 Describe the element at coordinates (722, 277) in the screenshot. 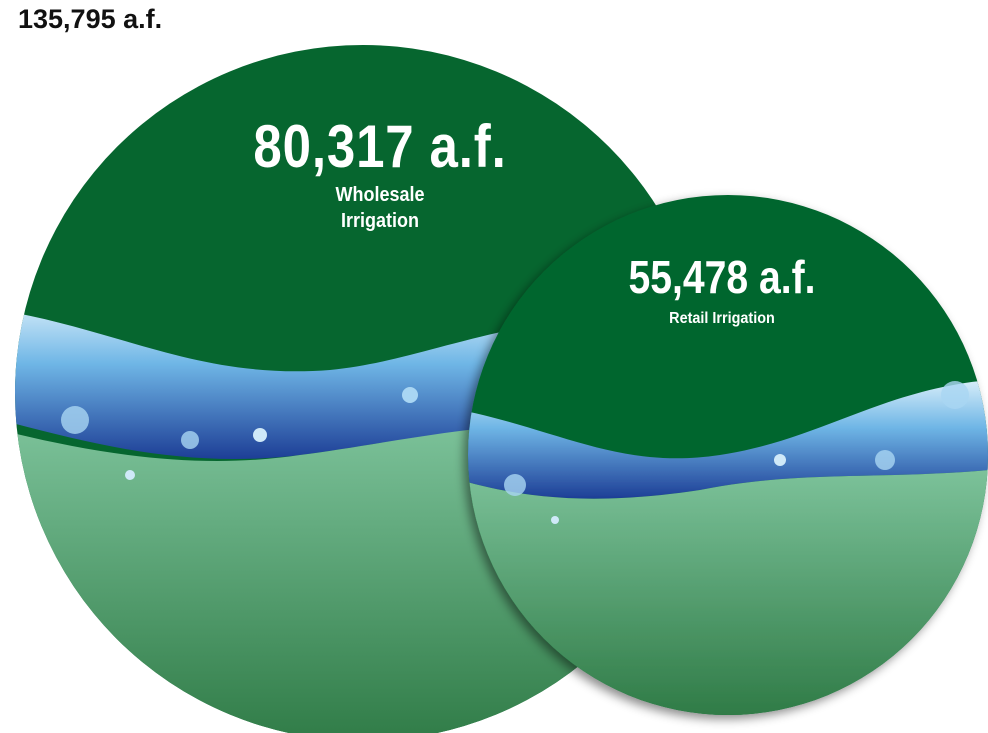

I see `circle-amount: 55,478 a.f.` at that location.